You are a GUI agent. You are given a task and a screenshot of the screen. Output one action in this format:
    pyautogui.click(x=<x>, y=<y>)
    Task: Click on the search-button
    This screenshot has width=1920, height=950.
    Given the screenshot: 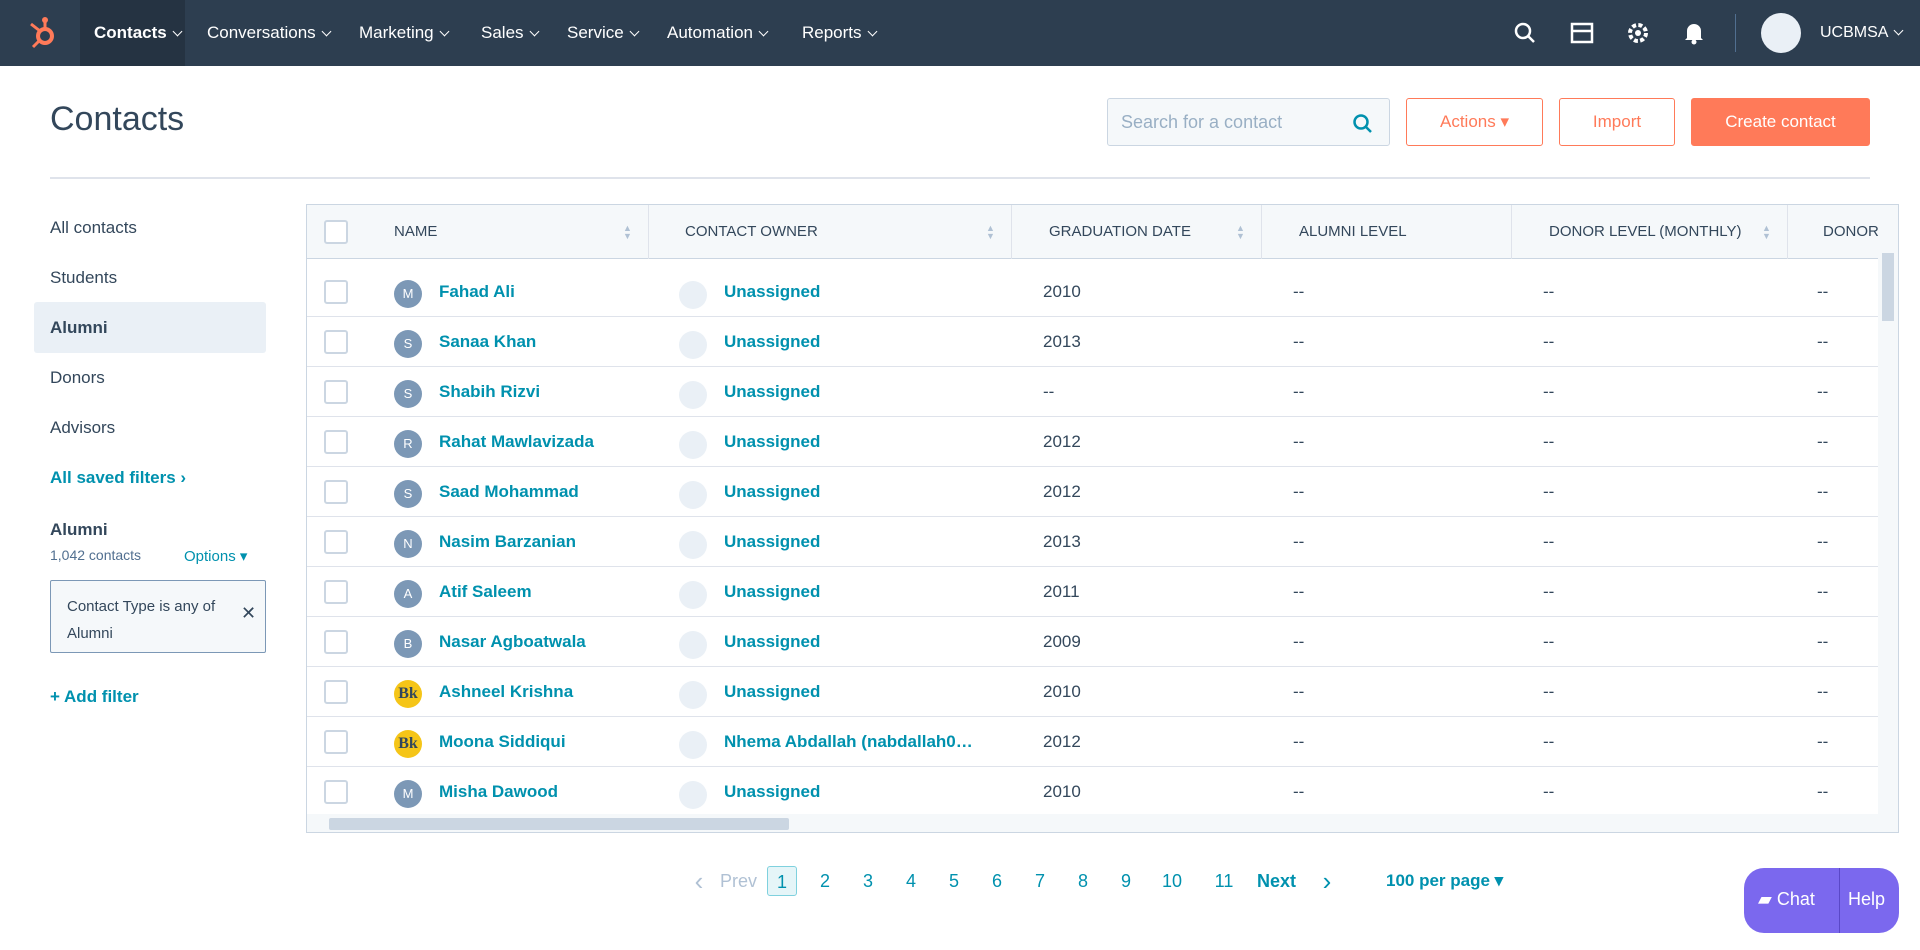 What is the action you would take?
    pyautogui.click(x=1363, y=124)
    